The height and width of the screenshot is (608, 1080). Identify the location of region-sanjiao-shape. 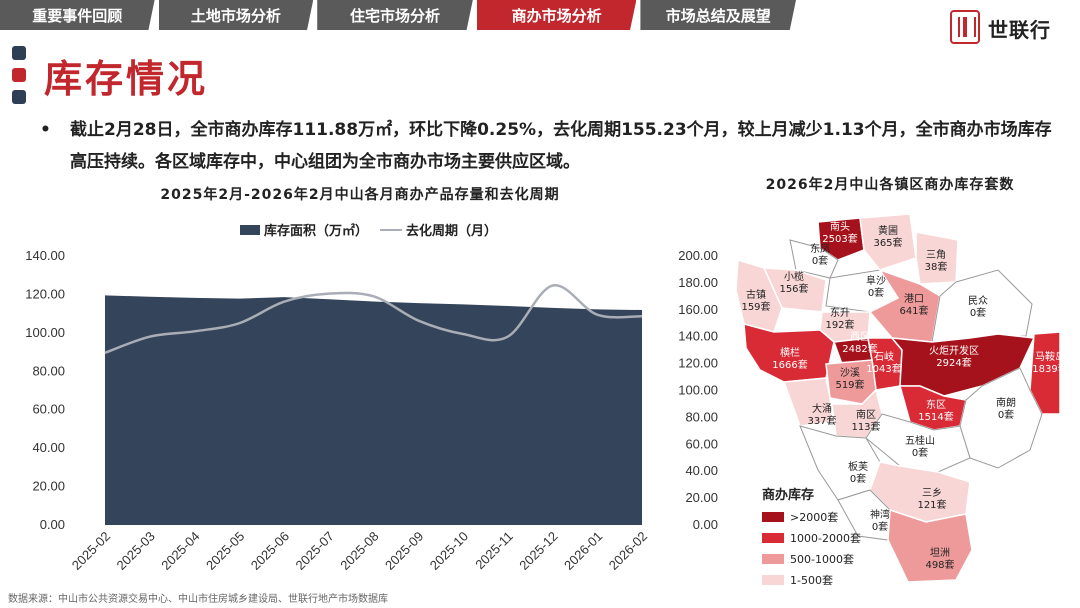
(937, 258).